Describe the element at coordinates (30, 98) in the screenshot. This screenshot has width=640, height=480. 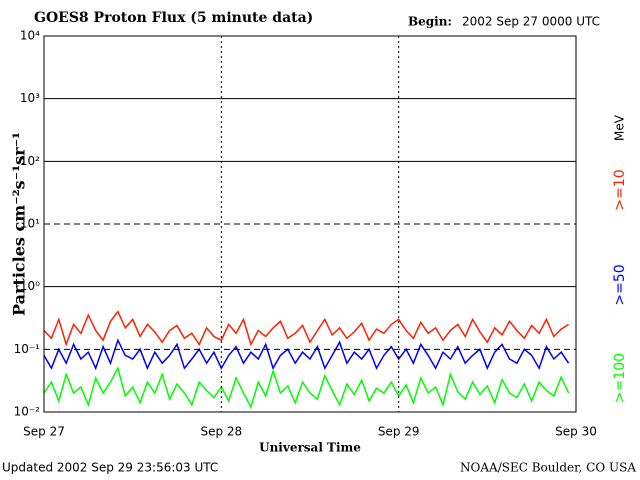
I see `y-tick-label: 10³` at that location.